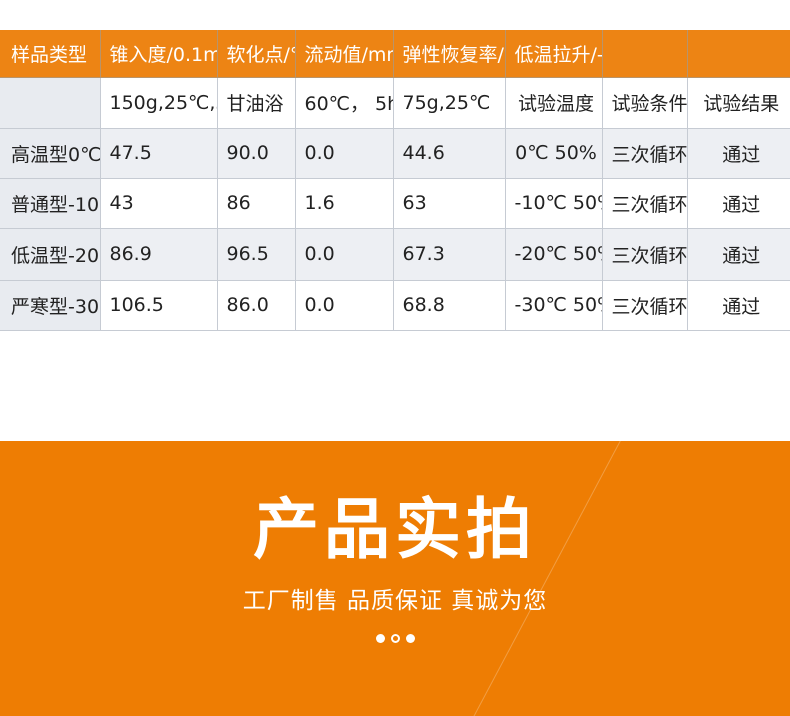 The height and width of the screenshot is (716, 790). Describe the element at coordinates (256, 54) in the screenshot. I see `col-header-softening-point: 软化点/℃` at that location.